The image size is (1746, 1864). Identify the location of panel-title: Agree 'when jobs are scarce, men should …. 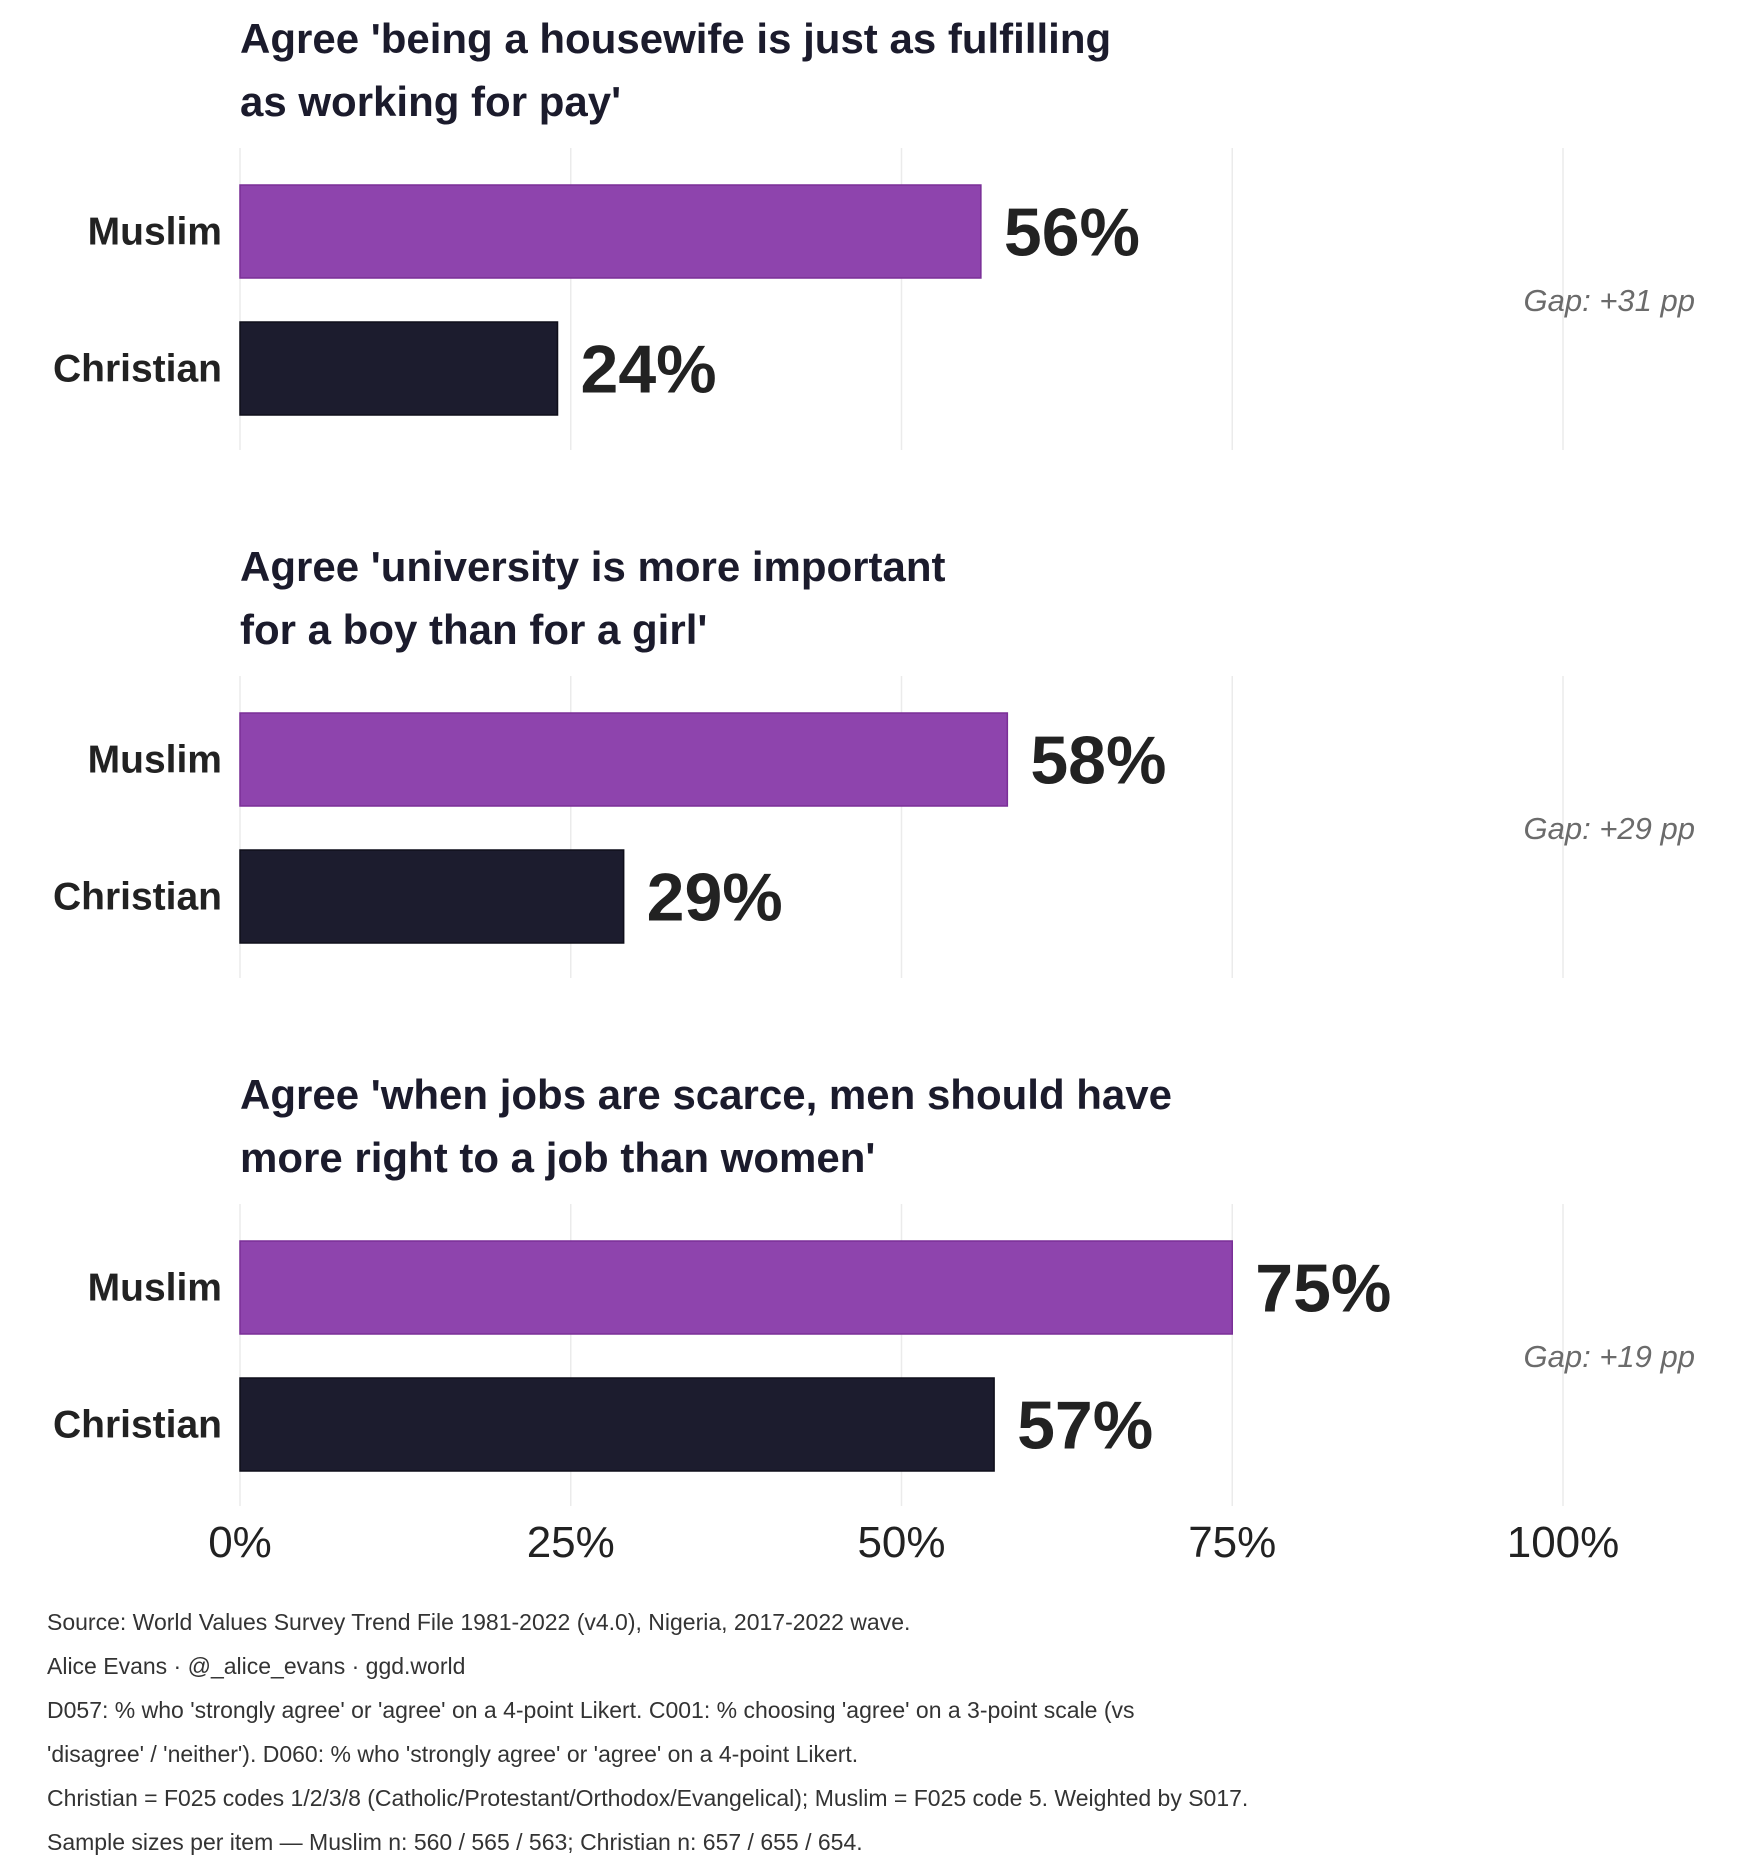
(706, 1094).